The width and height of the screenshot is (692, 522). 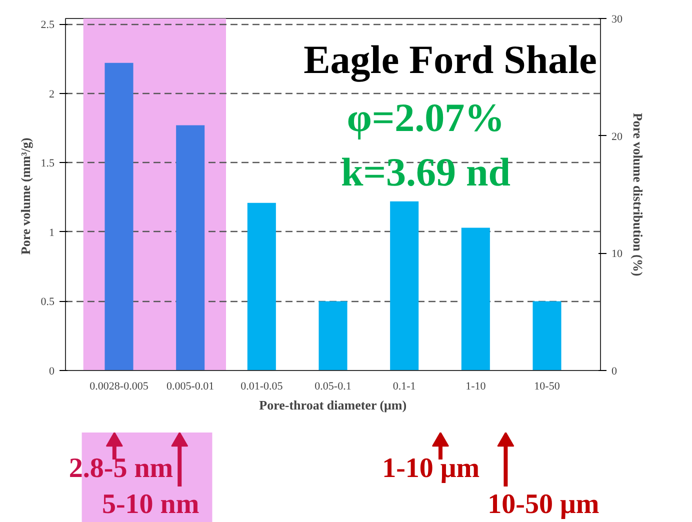 What do you see at coordinates (47, 25) in the screenshot?
I see `y-tick-label: 2.5` at bounding box center [47, 25].